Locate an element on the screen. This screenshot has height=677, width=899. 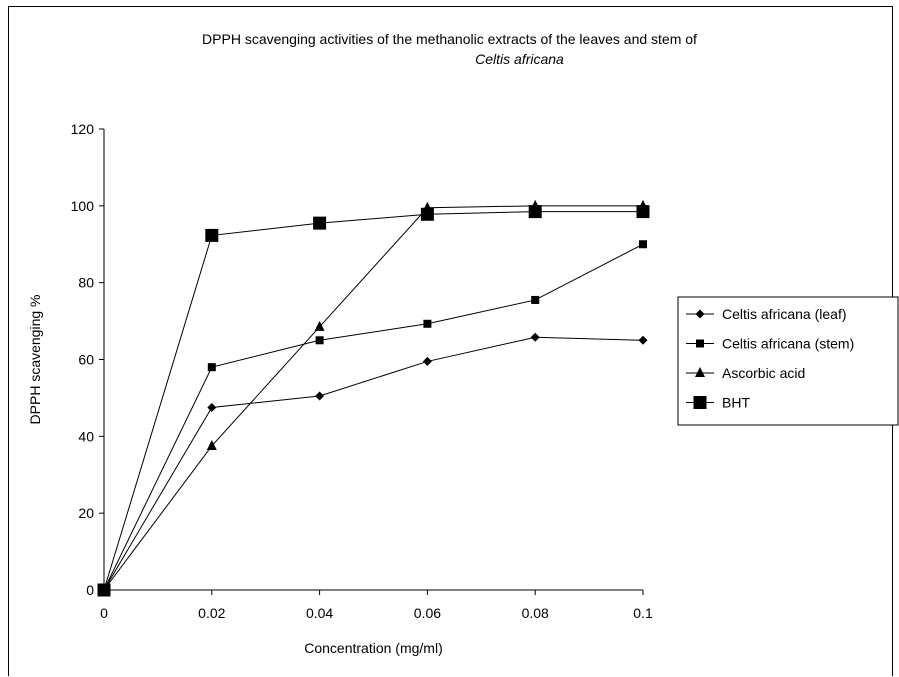
legend-label: Celtis africana (leaf) is located at coordinates (784, 314).